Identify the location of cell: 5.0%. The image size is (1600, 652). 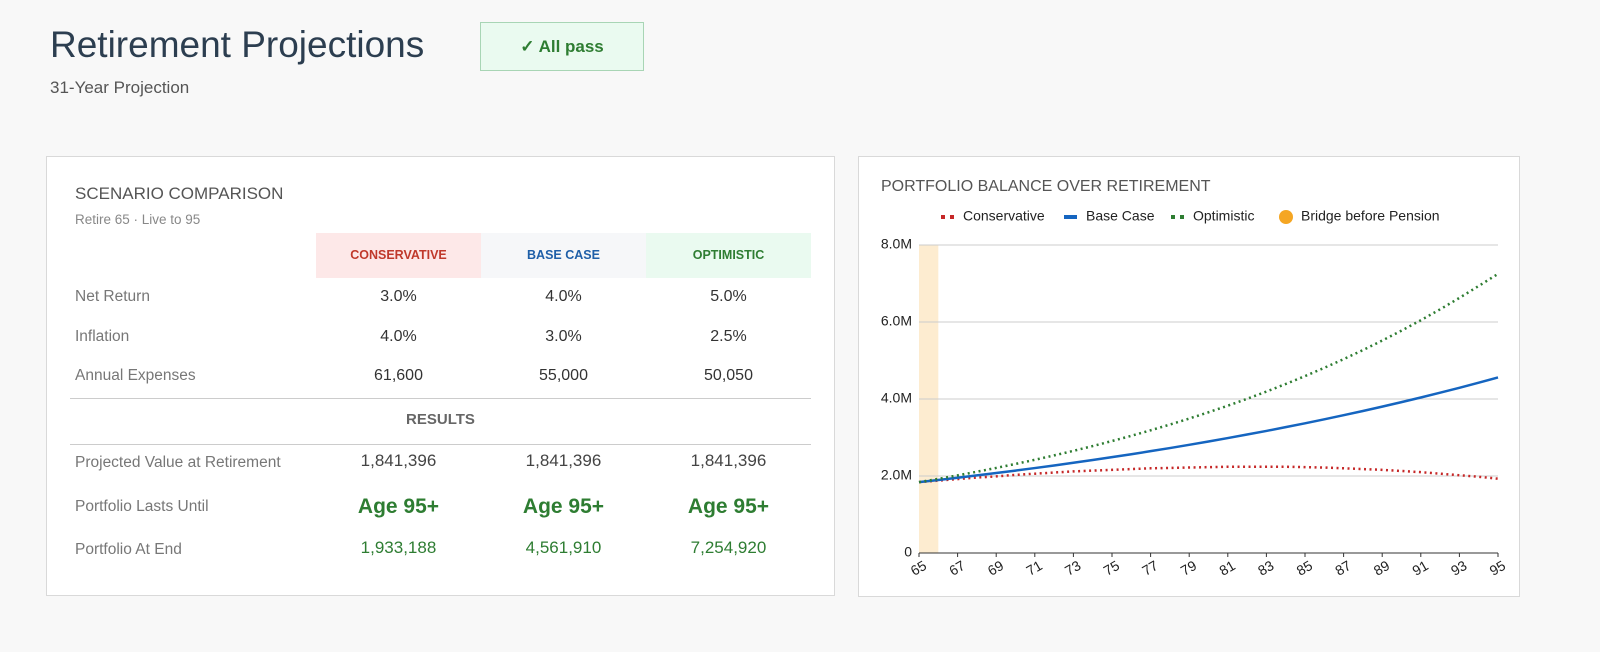
(728, 296).